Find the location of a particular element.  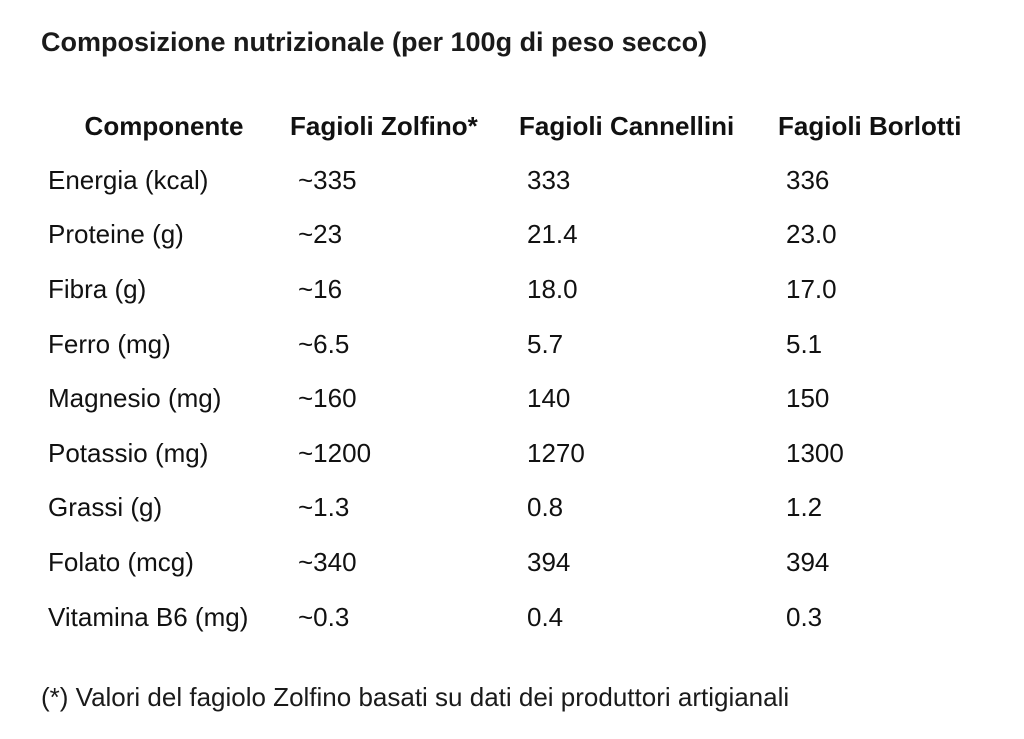

cell-borlotti: 394 is located at coordinates (808, 561).